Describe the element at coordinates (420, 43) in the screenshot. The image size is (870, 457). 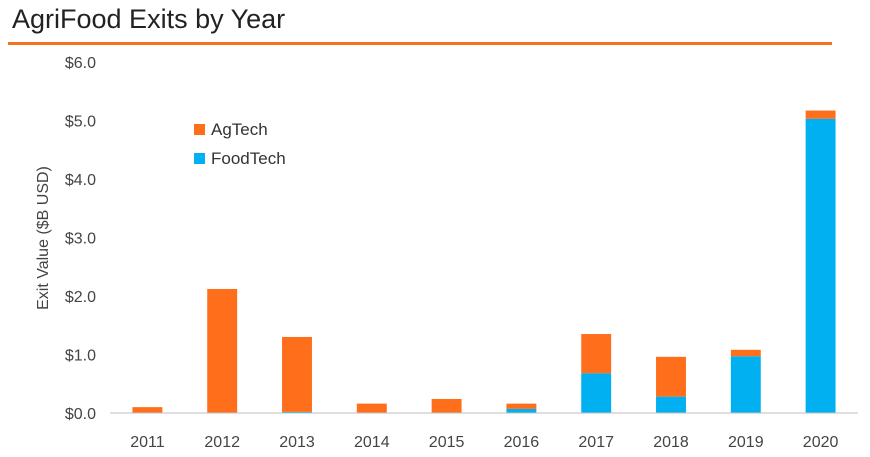
I see `title-underline` at that location.